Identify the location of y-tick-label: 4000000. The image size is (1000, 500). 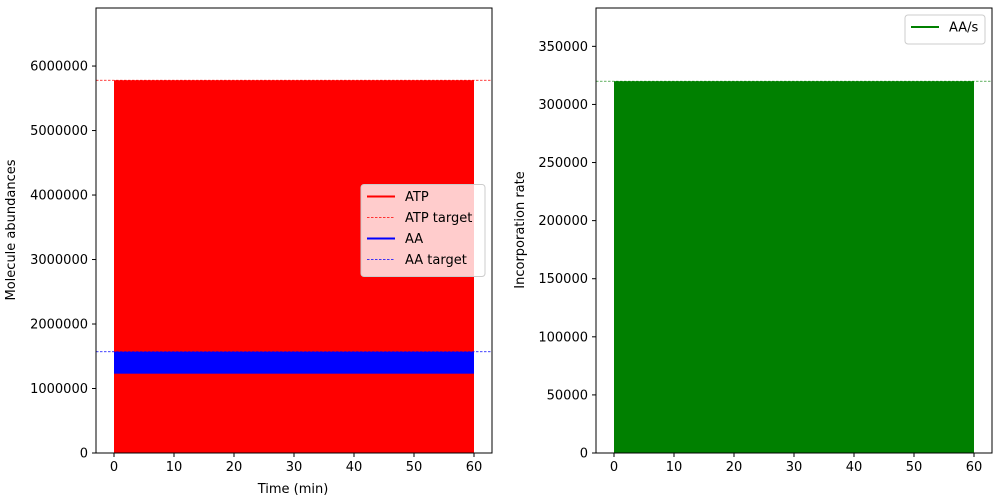
(59, 196).